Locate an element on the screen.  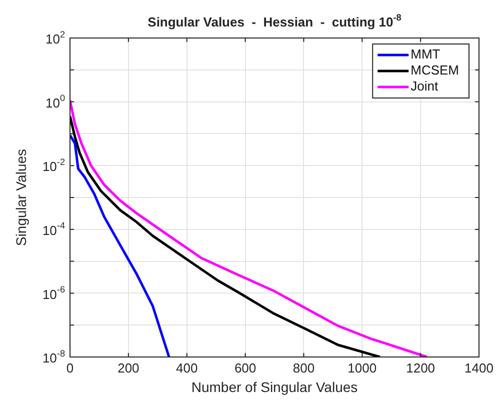
x-tick-label: 1200 is located at coordinates (421, 368).